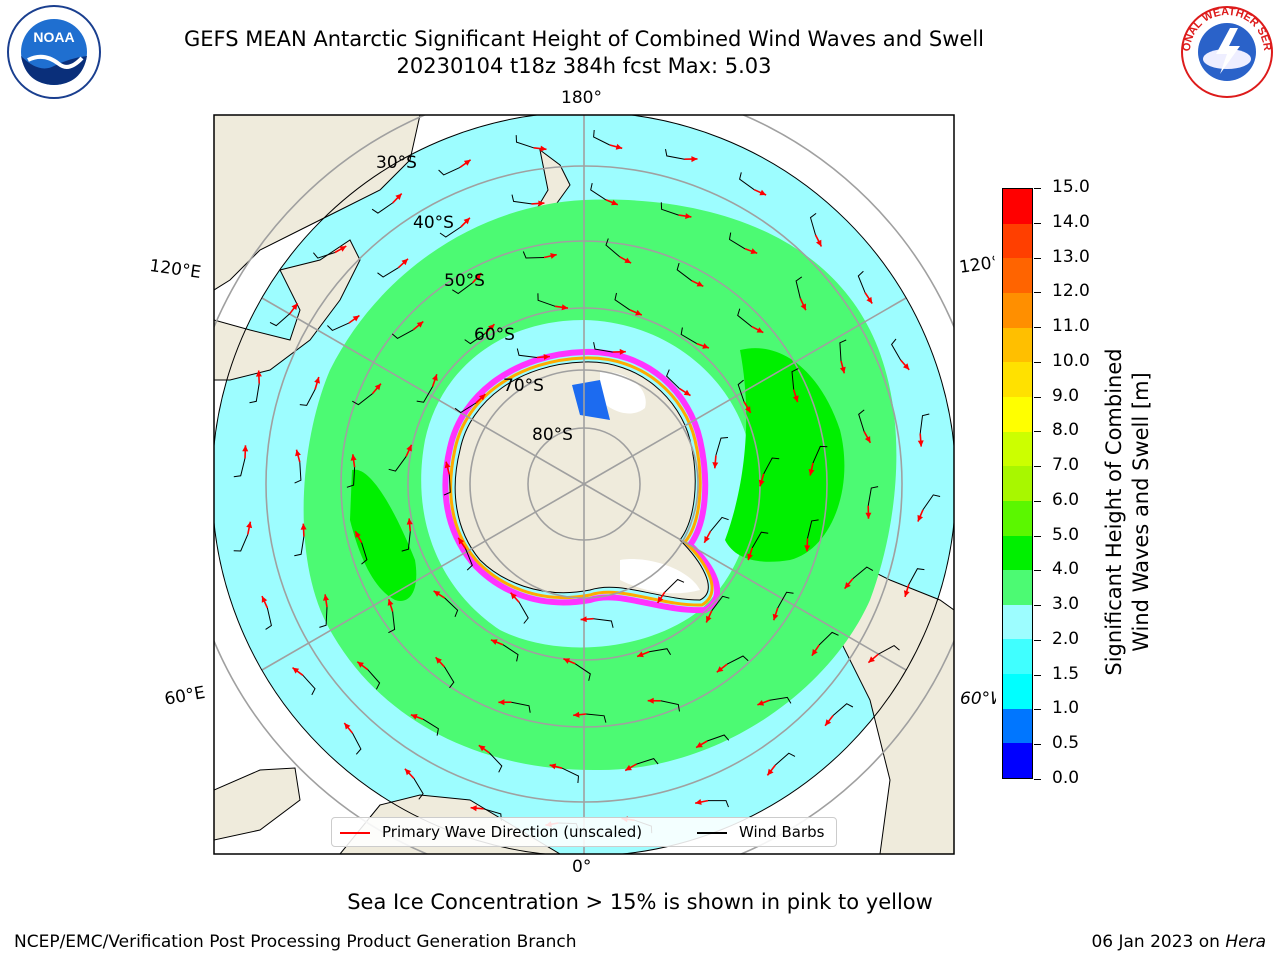 The height and width of the screenshot is (960, 1280). Describe the element at coordinates (317, 203) in the screenshot. I see `australia-land` at that location.